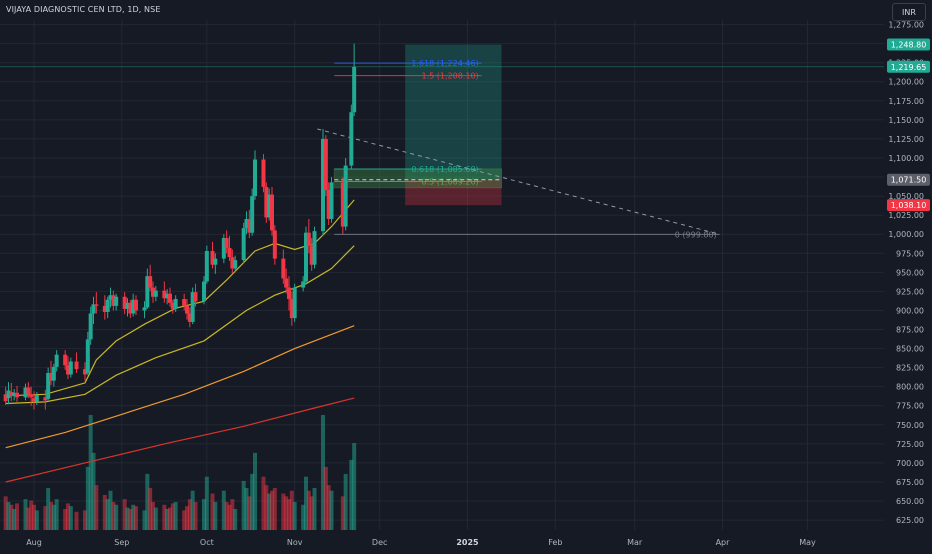 This screenshot has height=554, width=932. I want to click on y-tick-label: 800.00, so click(910, 387).